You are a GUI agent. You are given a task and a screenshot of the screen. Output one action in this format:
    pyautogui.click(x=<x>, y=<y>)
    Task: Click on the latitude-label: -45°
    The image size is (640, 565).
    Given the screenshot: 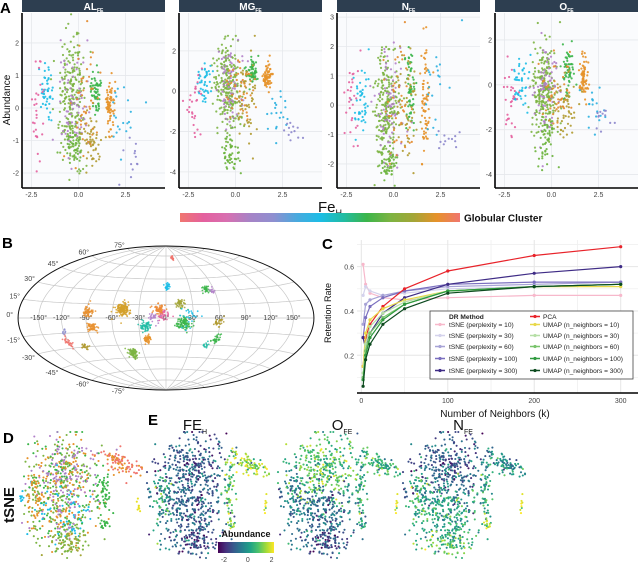 What is the action you would take?
    pyautogui.click(x=51, y=373)
    